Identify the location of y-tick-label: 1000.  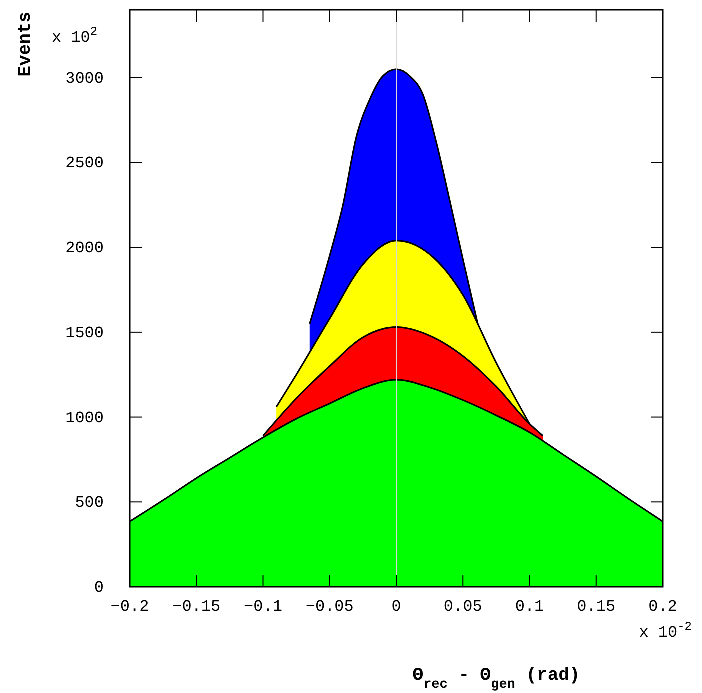
(85, 418).